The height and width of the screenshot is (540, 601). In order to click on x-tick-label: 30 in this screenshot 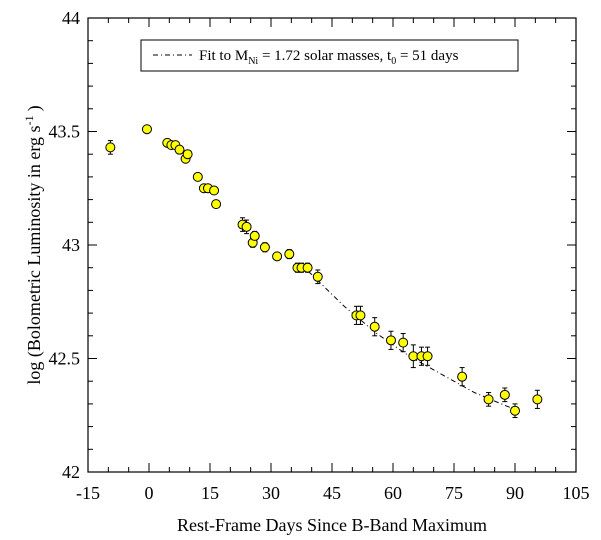, I will do `click(271, 493)`.